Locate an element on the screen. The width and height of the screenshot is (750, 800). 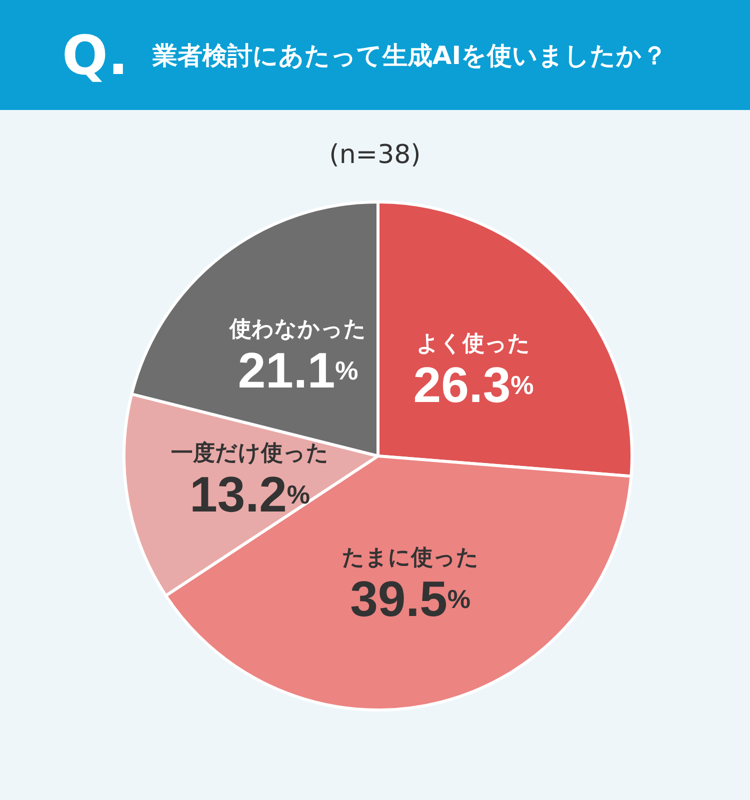
slice-label: たまに使った is located at coordinates (410, 557).